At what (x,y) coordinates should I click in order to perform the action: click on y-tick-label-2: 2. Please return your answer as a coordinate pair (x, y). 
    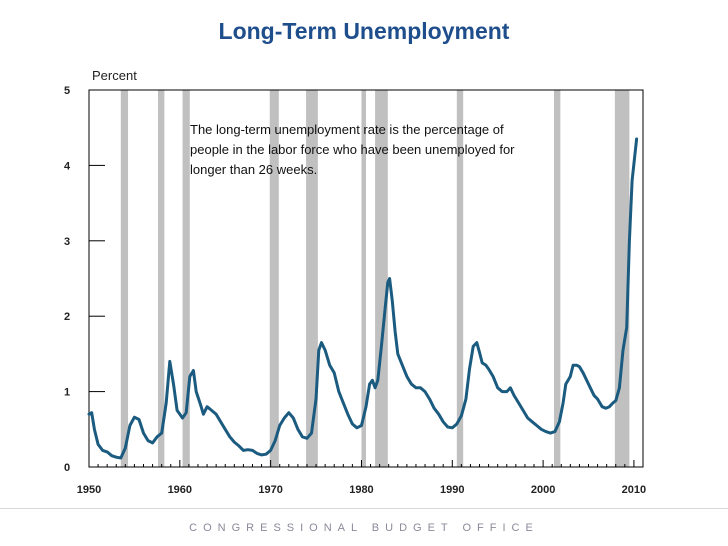
    Looking at the image, I should click on (67, 317).